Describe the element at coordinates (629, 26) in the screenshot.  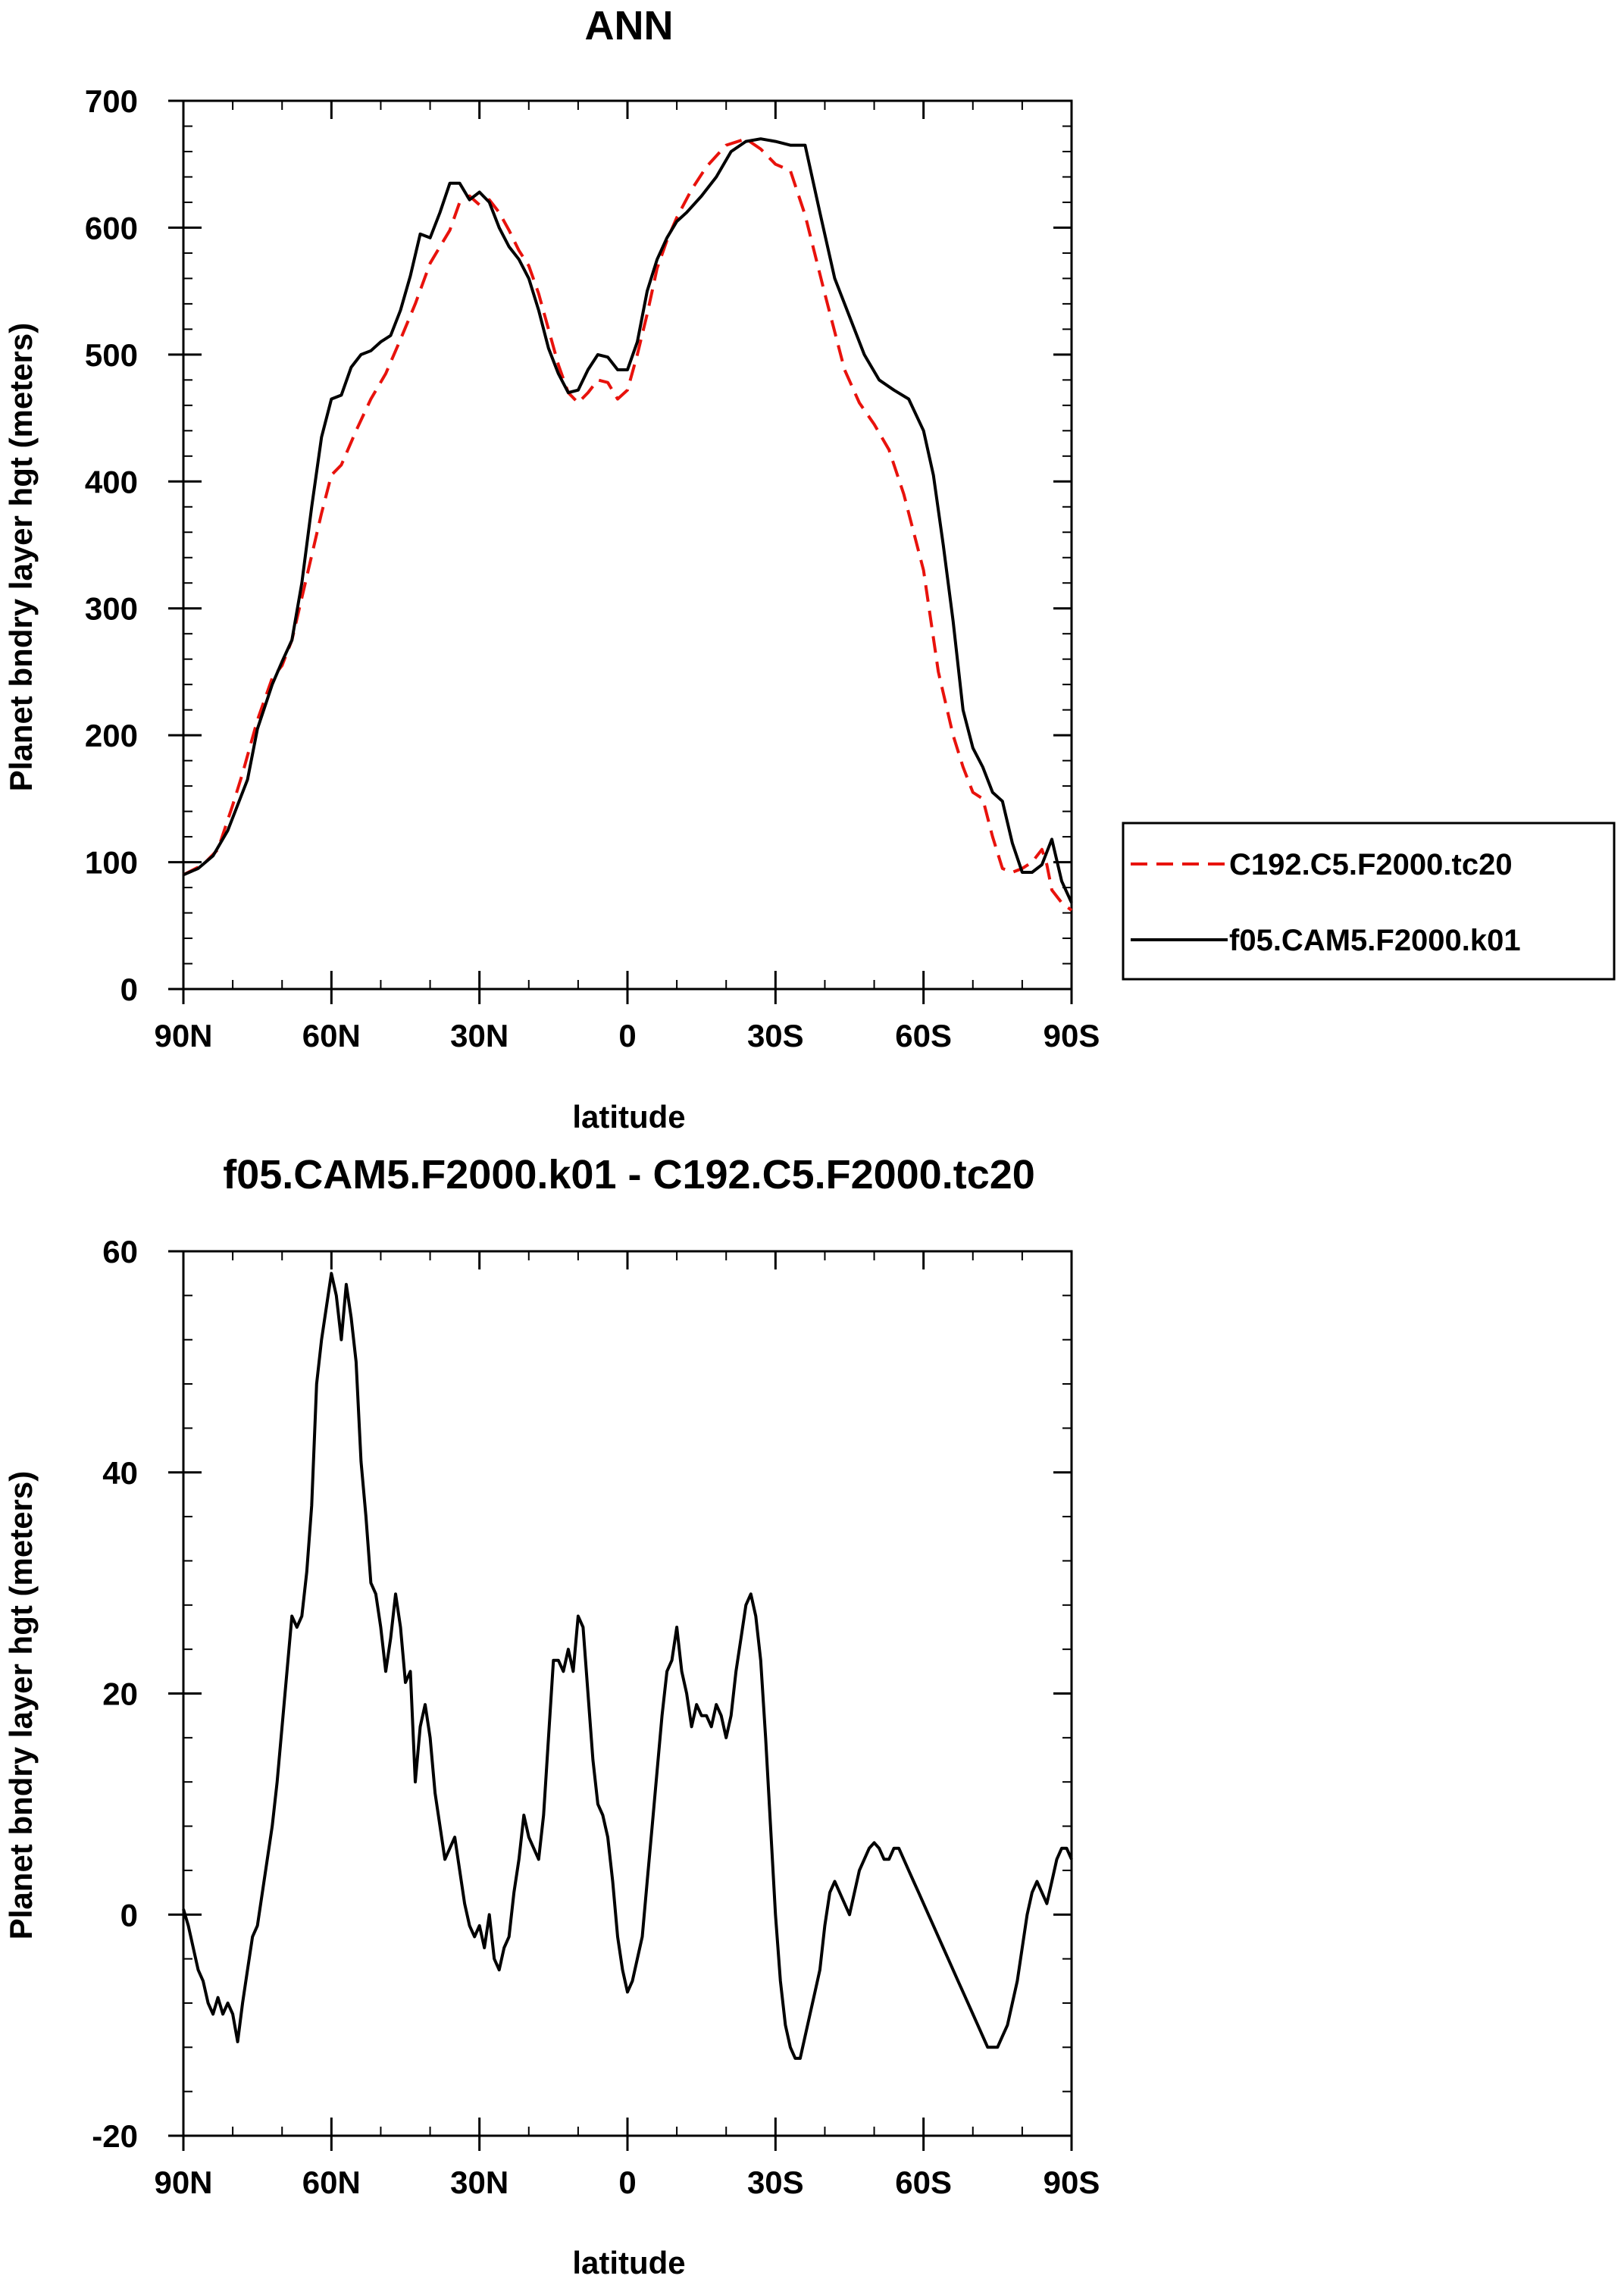
I see `chart-title: ANN` at that location.